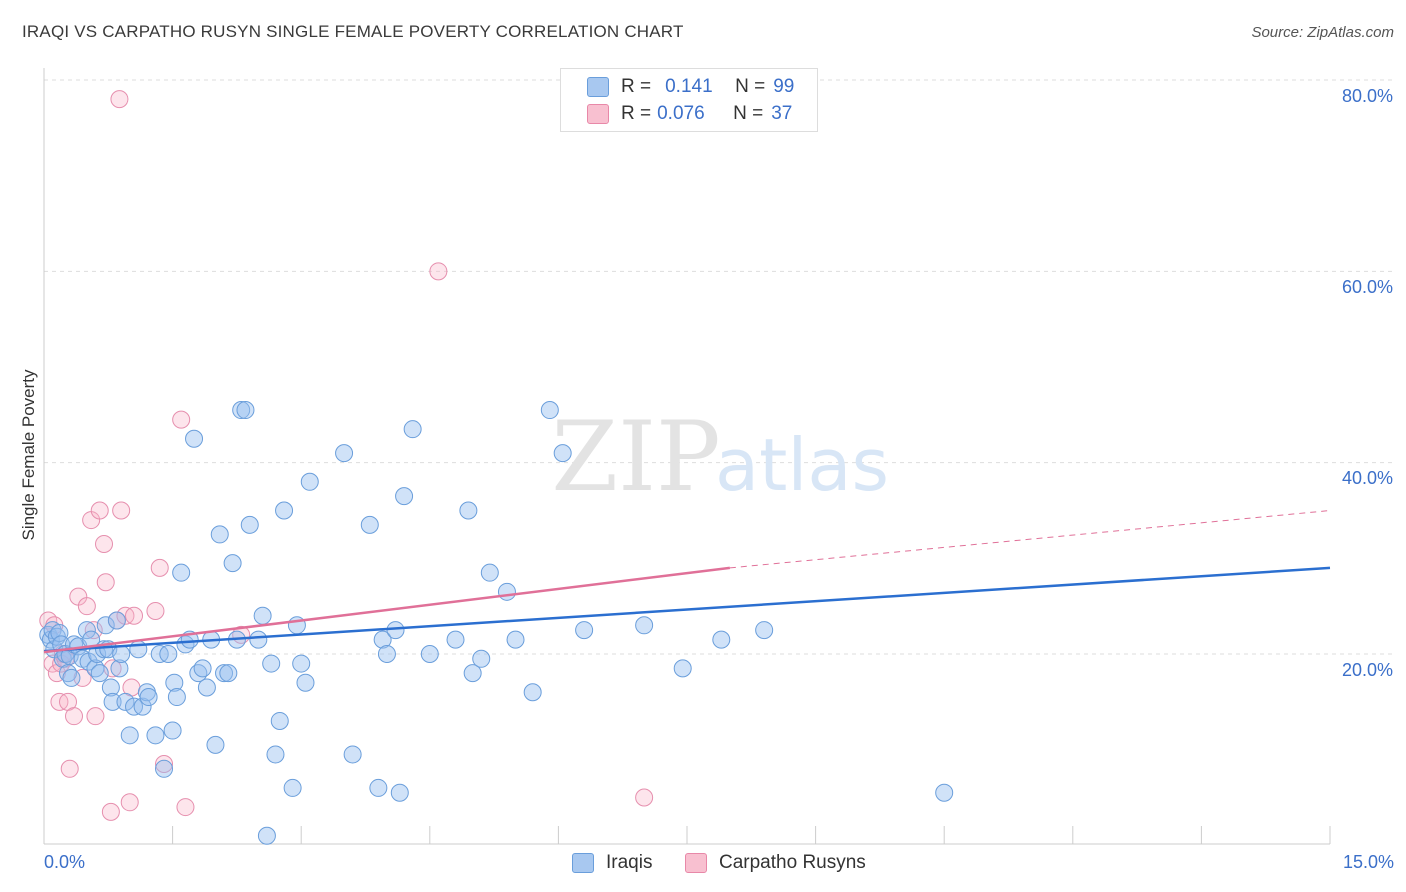  I want to click on legend-n-value-iraqis: 99, so click(784, 86).